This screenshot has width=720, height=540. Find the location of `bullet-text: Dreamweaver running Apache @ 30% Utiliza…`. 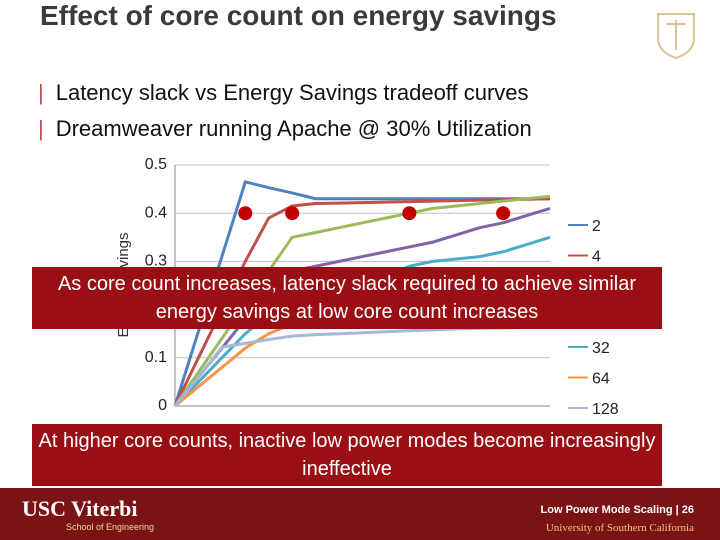

bullet-text: Dreamweaver running Apache @ 30% Utiliza… is located at coordinates (293, 128).